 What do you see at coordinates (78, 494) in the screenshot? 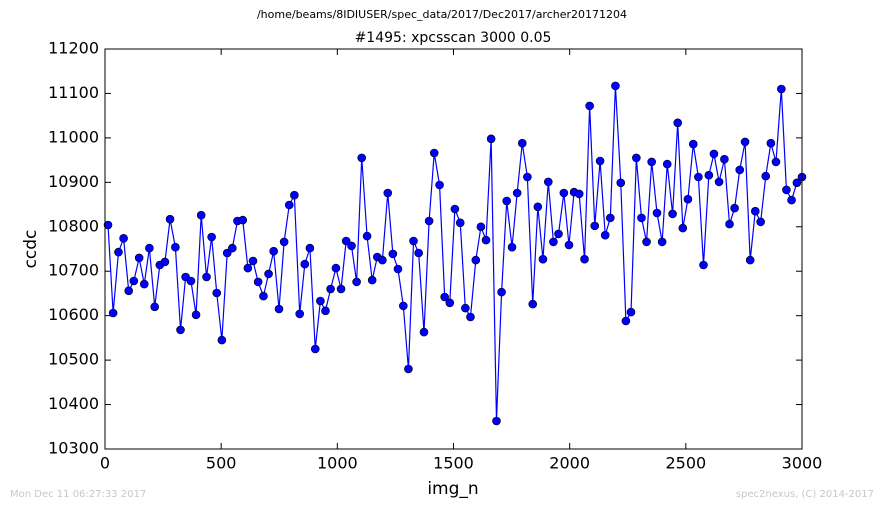
I see `timestamp: Mon Dec 11 06:27:33 2017` at bounding box center [78, 494].